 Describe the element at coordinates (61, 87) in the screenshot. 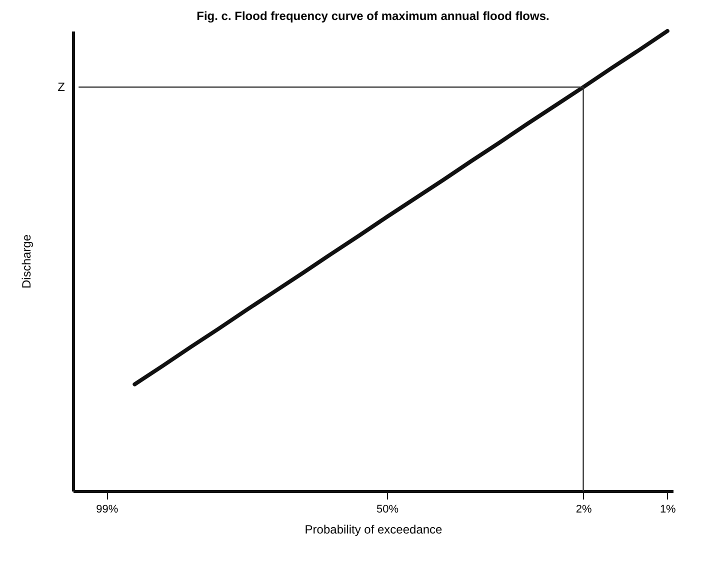

I see `ref-line-label: Z` at that location.